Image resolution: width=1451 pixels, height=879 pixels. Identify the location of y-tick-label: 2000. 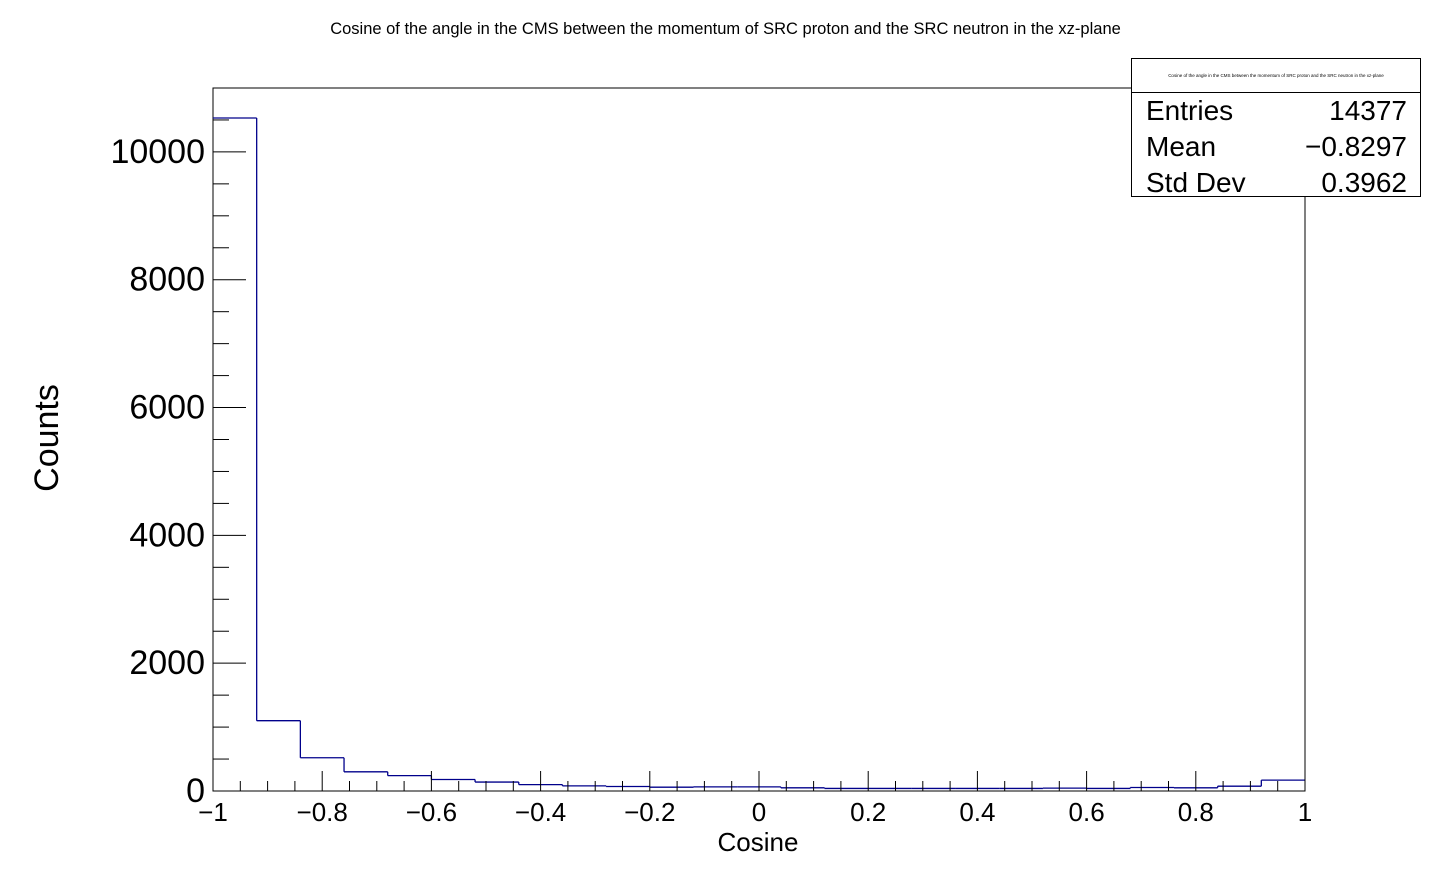
(167, 663).